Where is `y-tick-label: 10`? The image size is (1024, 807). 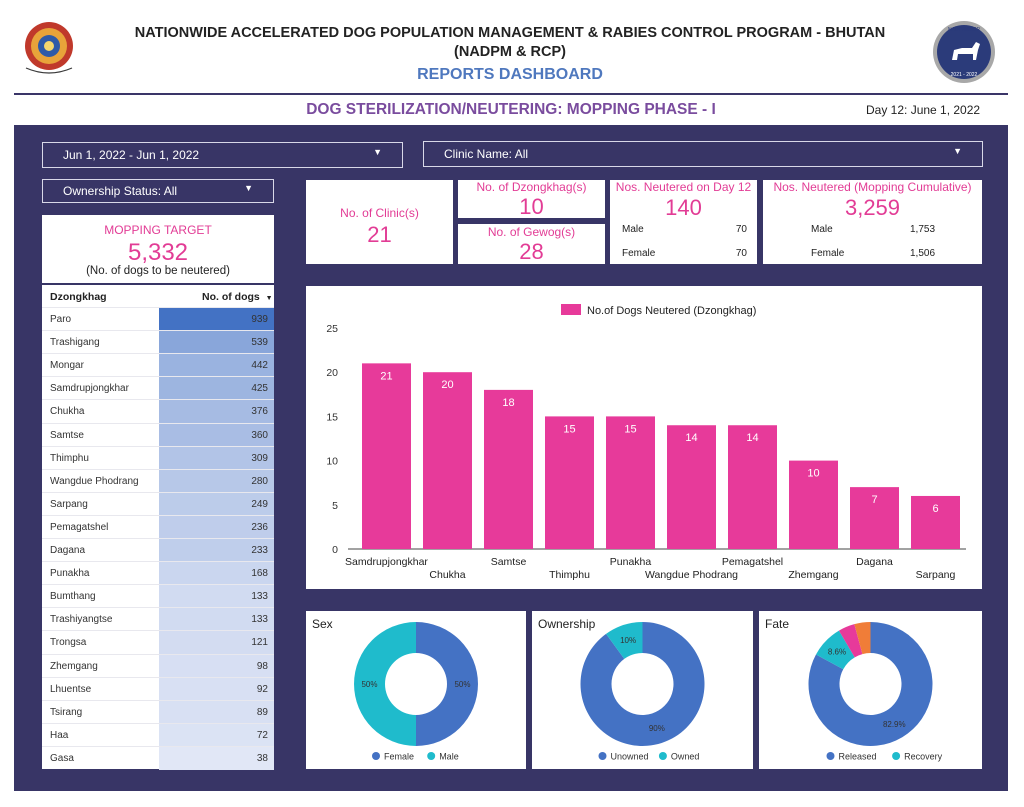 y-tick-label: 10 is located at coordinates (332, 462).